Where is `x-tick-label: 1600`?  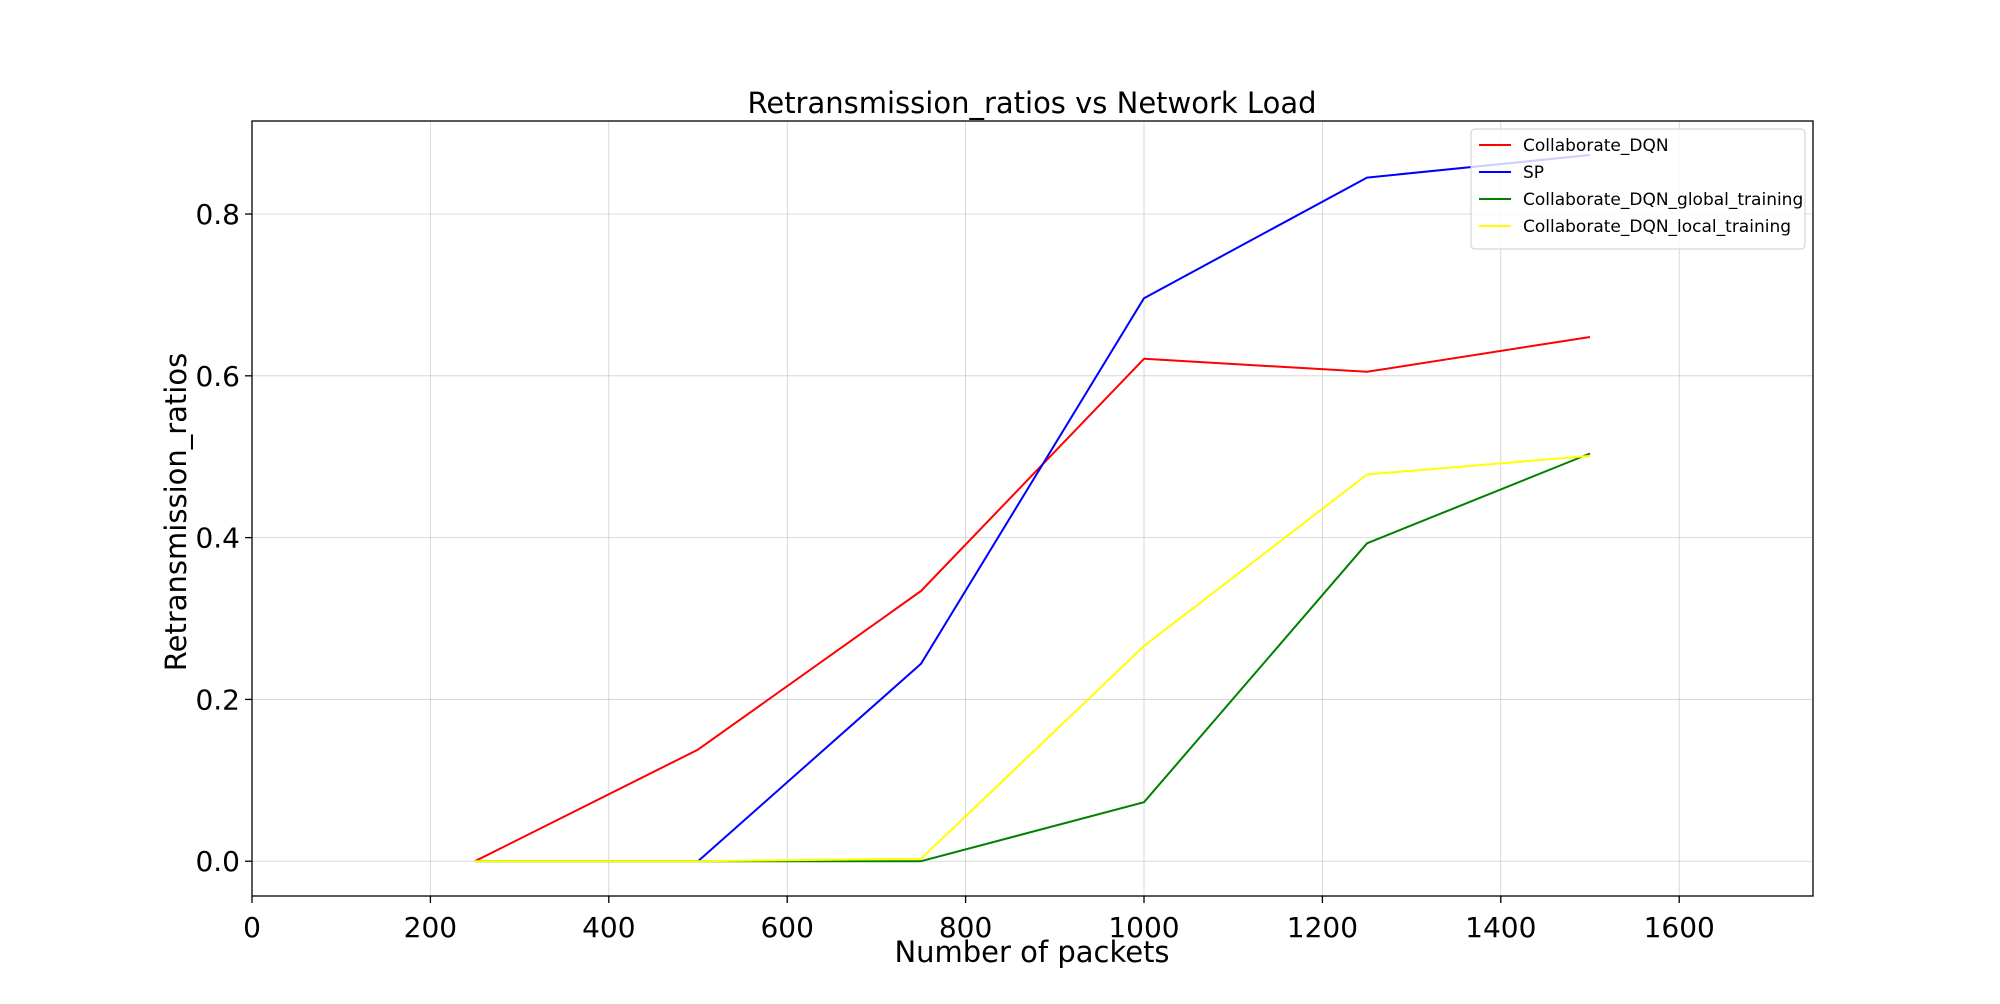 x-tick-label: 1600 is located at coordinates (1679, 927).